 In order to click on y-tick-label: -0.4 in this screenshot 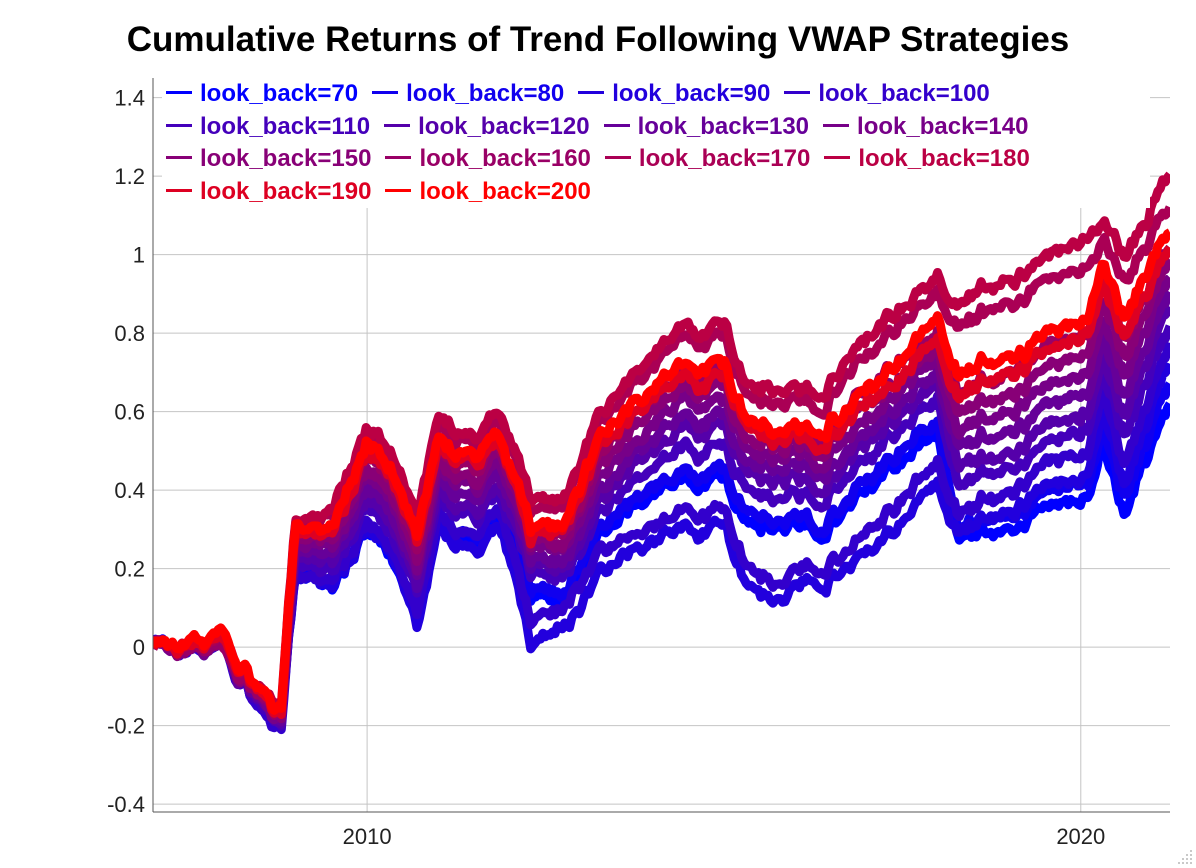, I will do `click(126, 804)`.